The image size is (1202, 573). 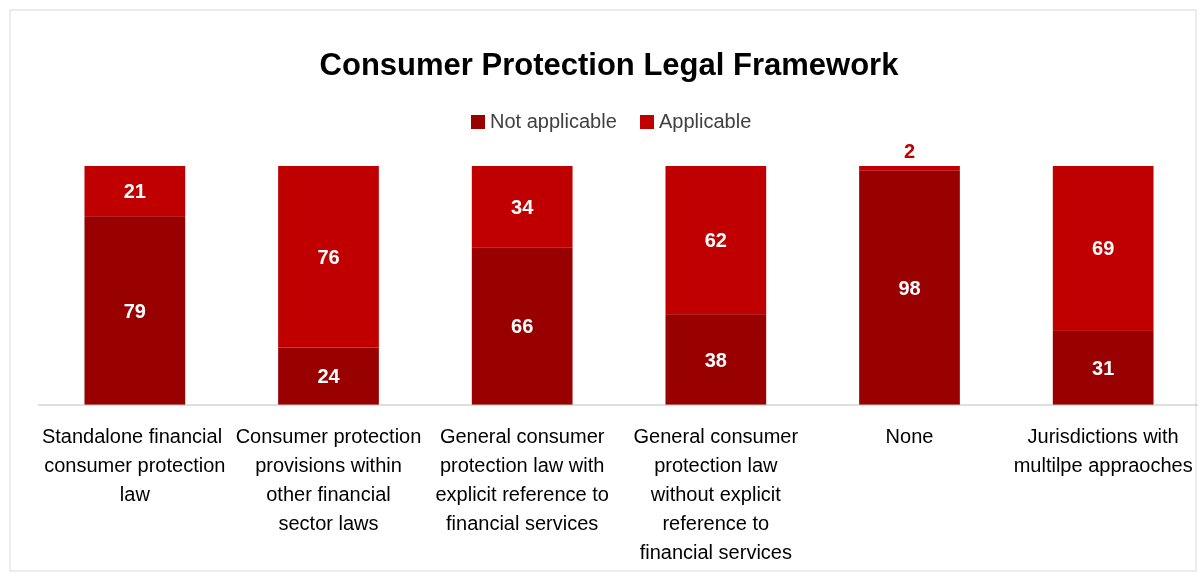 What do you see at coordinates (609, 64) in the screenshot?
I see `chart-title: Consumer Protection Legal Framework` at bounding box center [609, 64].